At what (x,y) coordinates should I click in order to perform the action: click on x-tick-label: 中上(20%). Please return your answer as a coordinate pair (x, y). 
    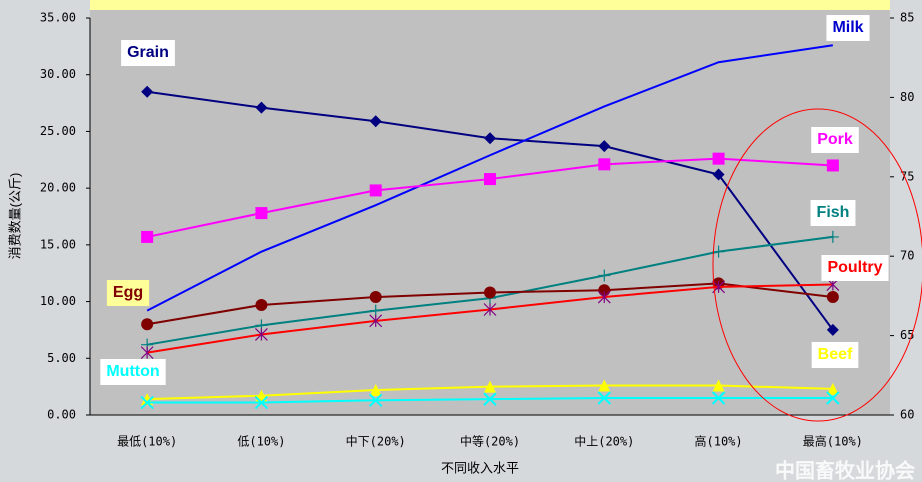
    Looking at the image, I should click on (604, 441).